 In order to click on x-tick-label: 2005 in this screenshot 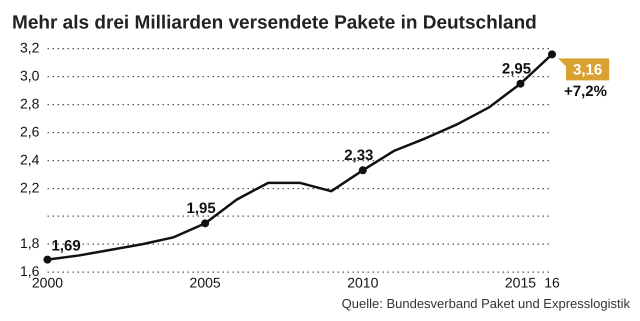, I will do `click(205, 282)`.